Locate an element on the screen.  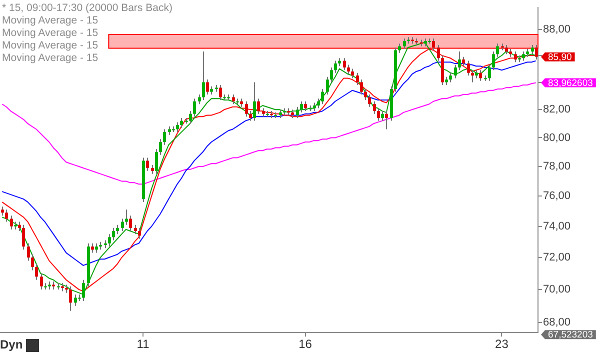
text: 83,962603 is located at coordinates (570, 83).